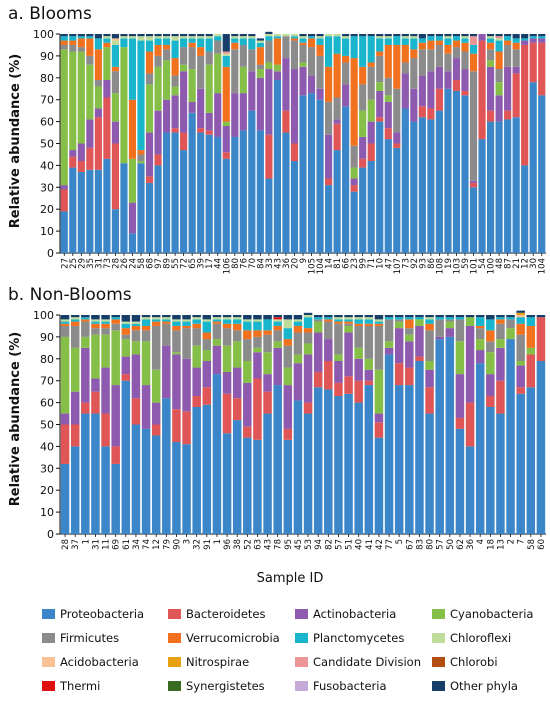 The width and height of the screenshot is (550, 703). Describe the element at coordinates (461, 544) in the screenshot. I see `x-tick-label: 62` at that location.